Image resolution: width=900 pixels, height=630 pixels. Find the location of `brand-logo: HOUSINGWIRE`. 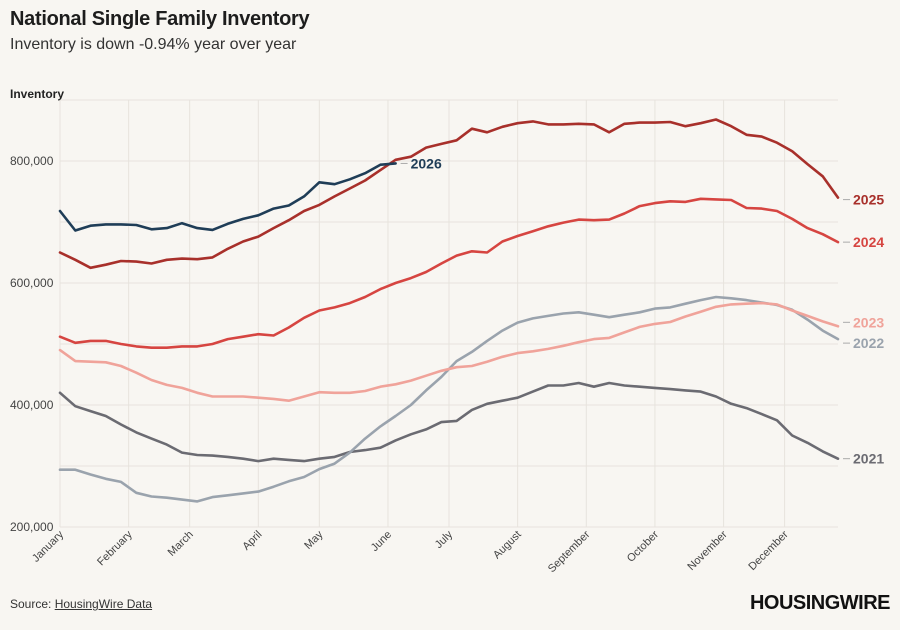

brand-logo: HOUSINGWIRE is located at coordinates (820, 603).